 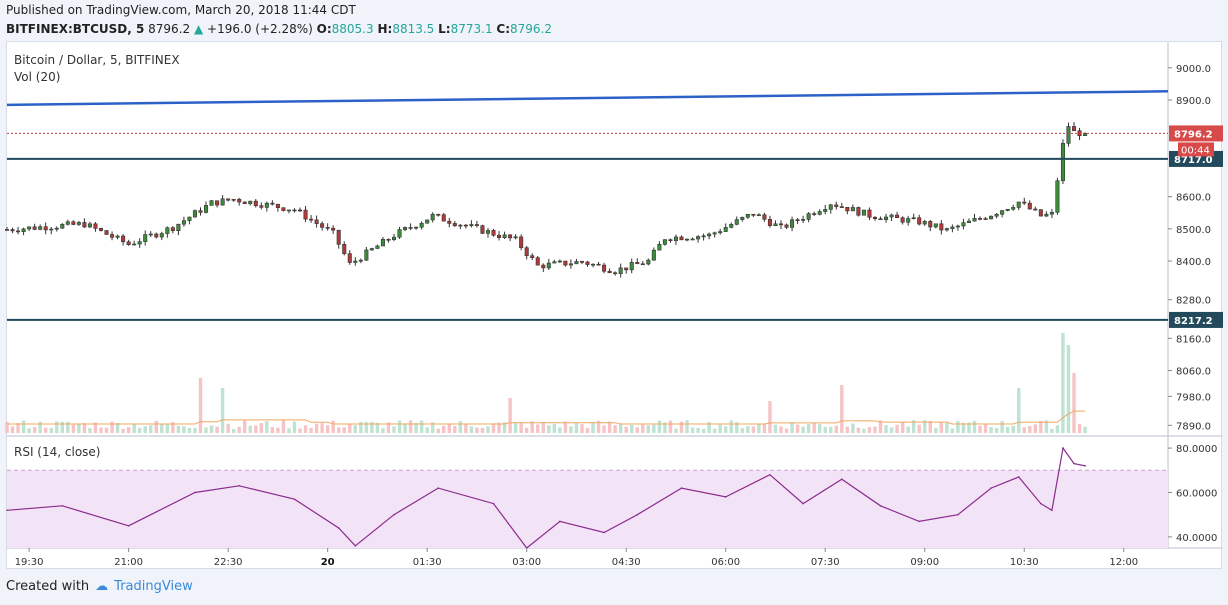 What do you see at coordinates (228, 562) in the screenshot?
I see `x-tick-label: 22:30` at bounding box center [228, 562].